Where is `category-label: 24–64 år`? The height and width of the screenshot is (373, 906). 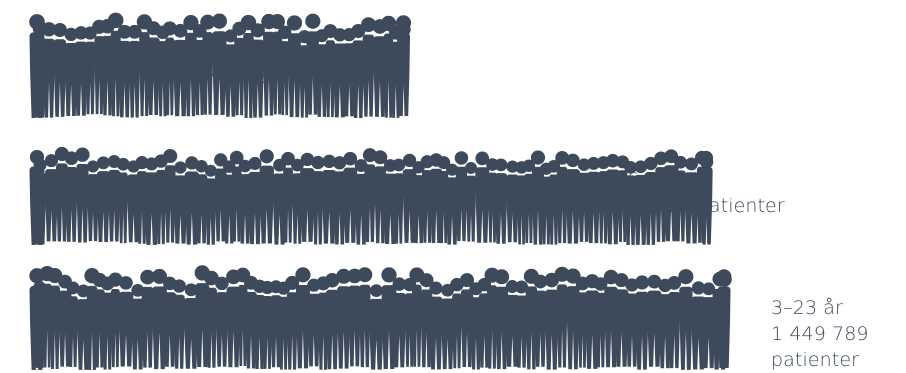 category-label: 24–64 år is located at coordinates (635, 180).